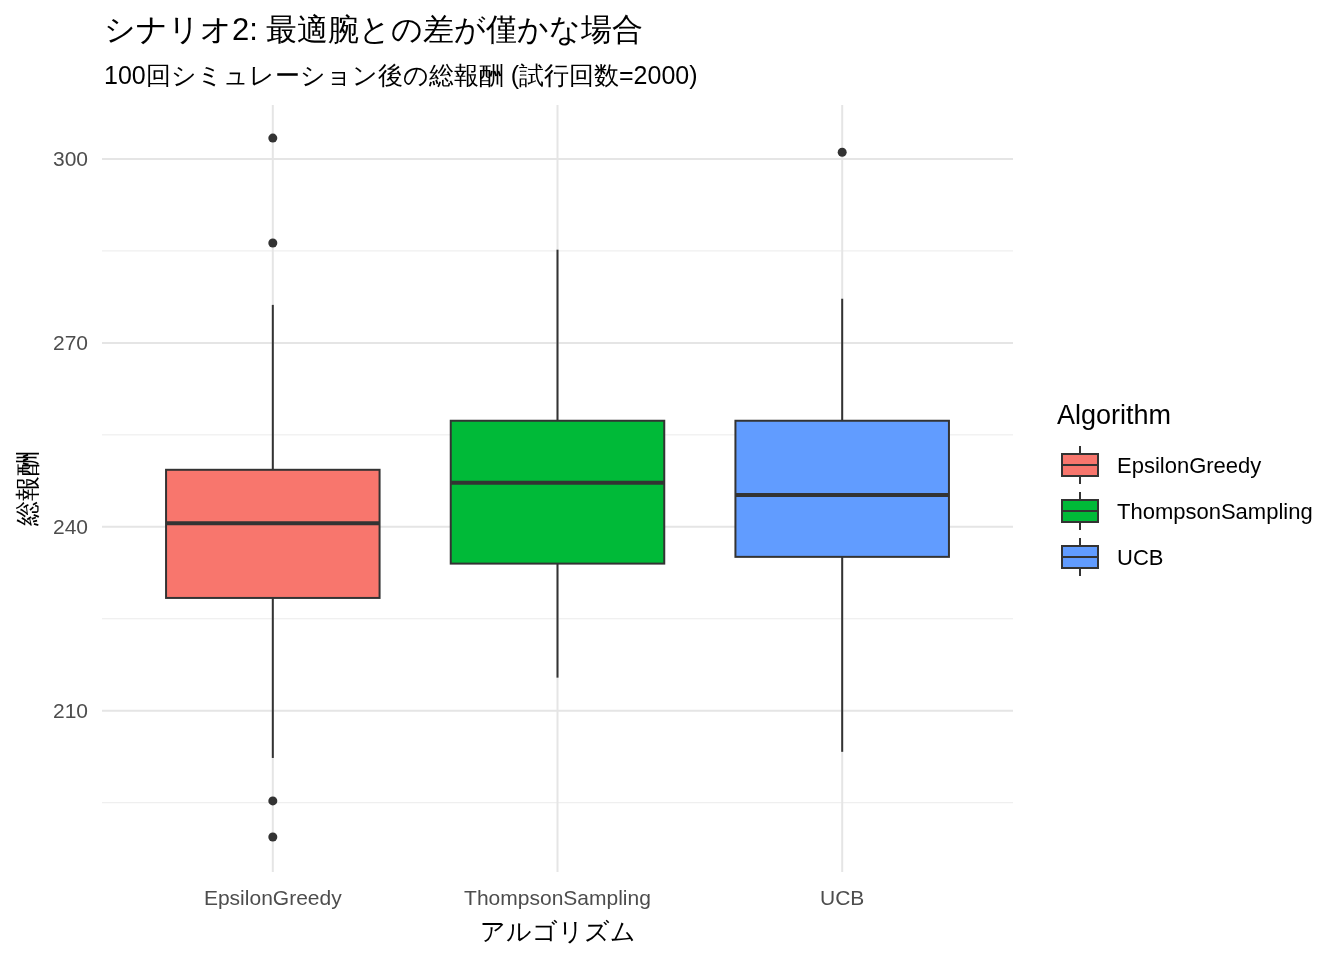  What do you see at coordinates (70, 710) in the screenshot?
I see `y-tick-label: 210` at bounding box center [70, 710].